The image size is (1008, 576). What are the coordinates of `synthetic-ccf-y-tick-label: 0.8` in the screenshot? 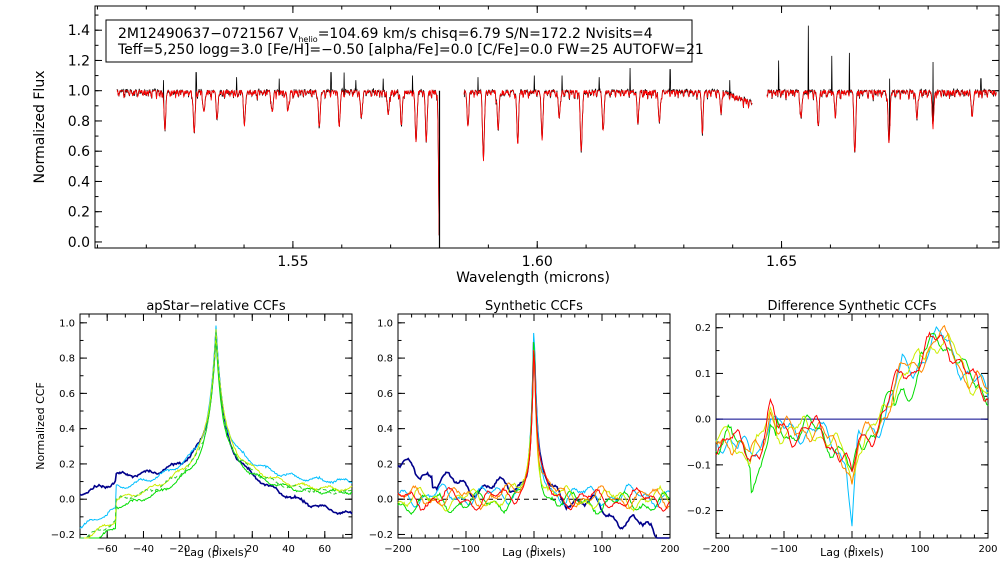 It's located at (385, 359).